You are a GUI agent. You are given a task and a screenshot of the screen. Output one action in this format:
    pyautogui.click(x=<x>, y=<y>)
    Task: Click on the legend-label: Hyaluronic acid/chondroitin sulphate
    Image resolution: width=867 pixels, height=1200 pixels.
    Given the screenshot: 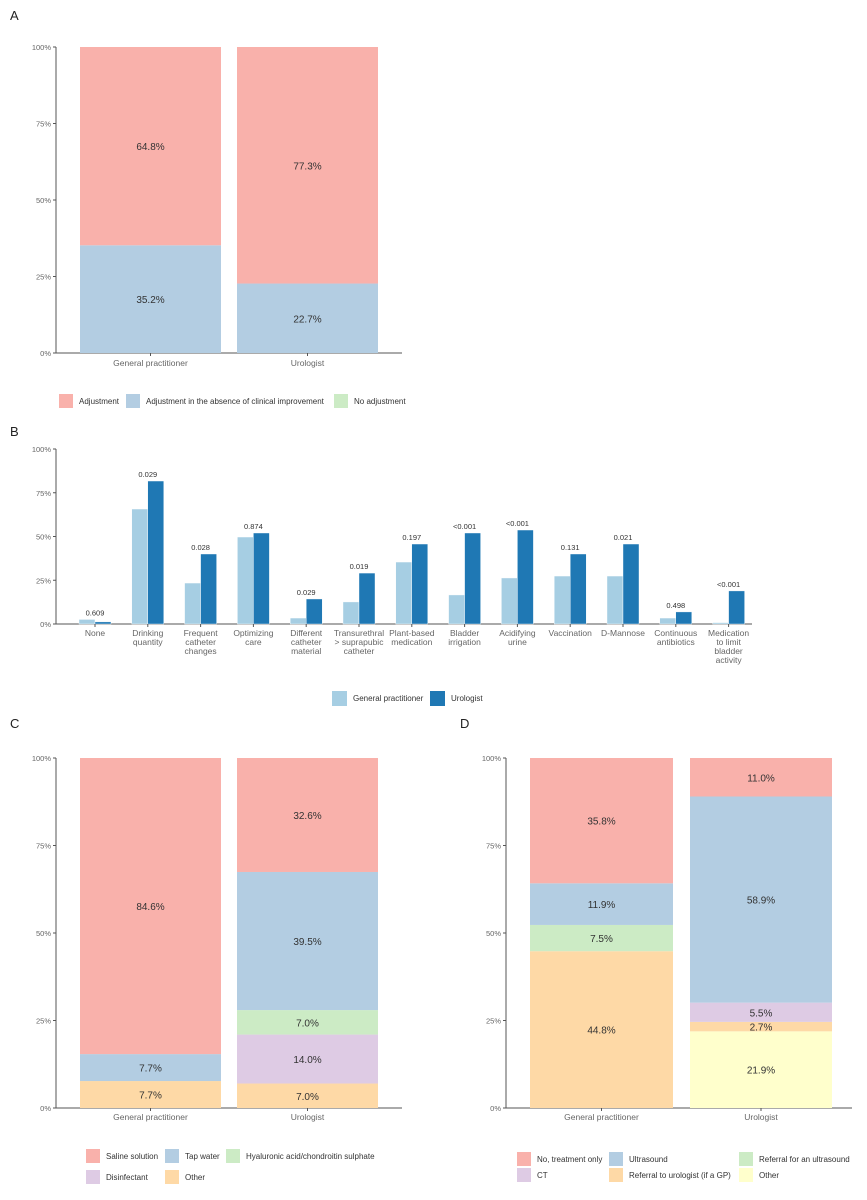 What is the action you would take?
    pyautogui.click(x=310, y=1156)
    